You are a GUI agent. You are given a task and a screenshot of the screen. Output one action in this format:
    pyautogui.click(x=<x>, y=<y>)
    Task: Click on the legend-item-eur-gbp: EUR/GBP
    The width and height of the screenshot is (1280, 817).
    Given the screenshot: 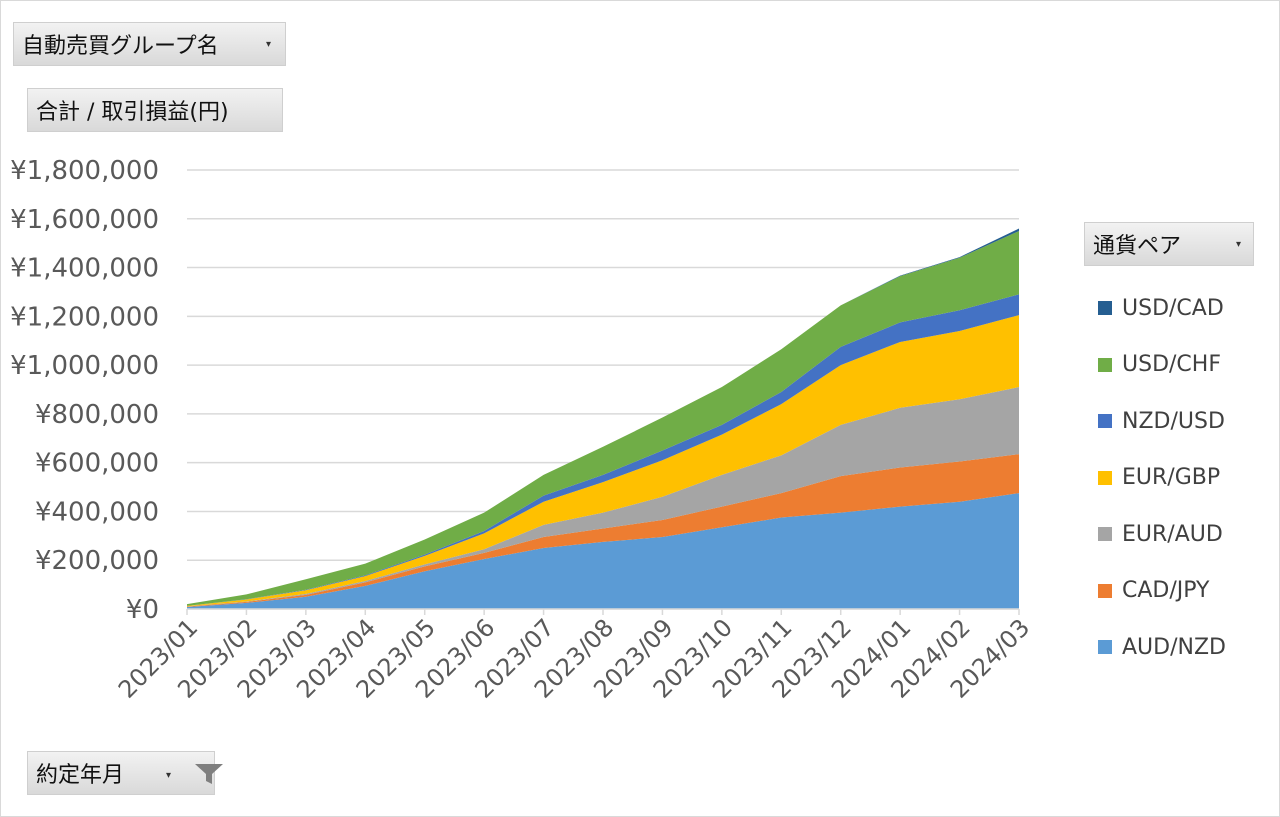 What is the action you would take?
    pyautogui.click(x=1183, y=478)
    